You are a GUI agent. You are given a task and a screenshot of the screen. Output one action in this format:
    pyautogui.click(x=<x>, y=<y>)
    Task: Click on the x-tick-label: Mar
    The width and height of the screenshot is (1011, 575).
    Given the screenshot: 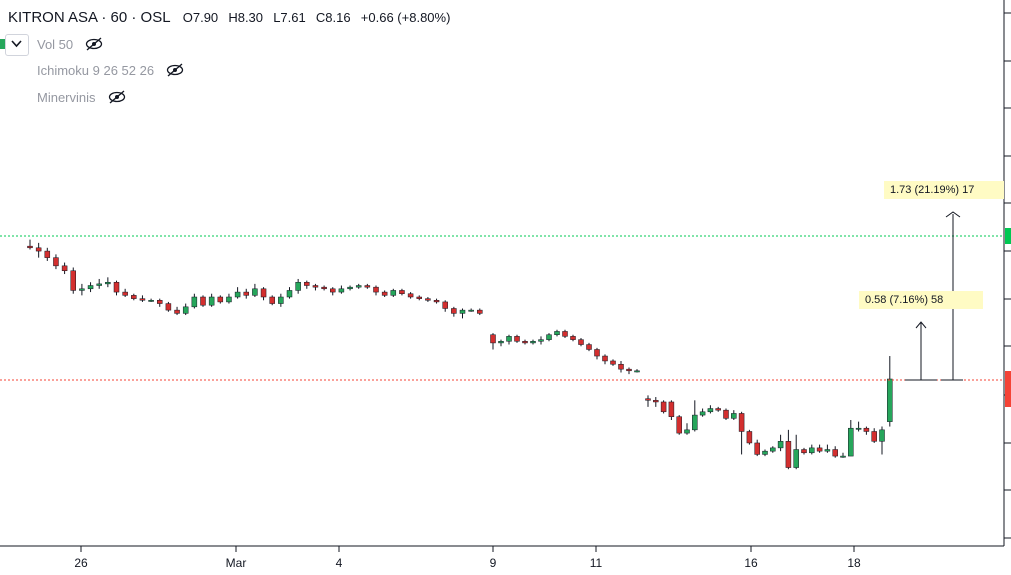 What is the action you would take?
    pyautogui.click(x=236, y=563)
    